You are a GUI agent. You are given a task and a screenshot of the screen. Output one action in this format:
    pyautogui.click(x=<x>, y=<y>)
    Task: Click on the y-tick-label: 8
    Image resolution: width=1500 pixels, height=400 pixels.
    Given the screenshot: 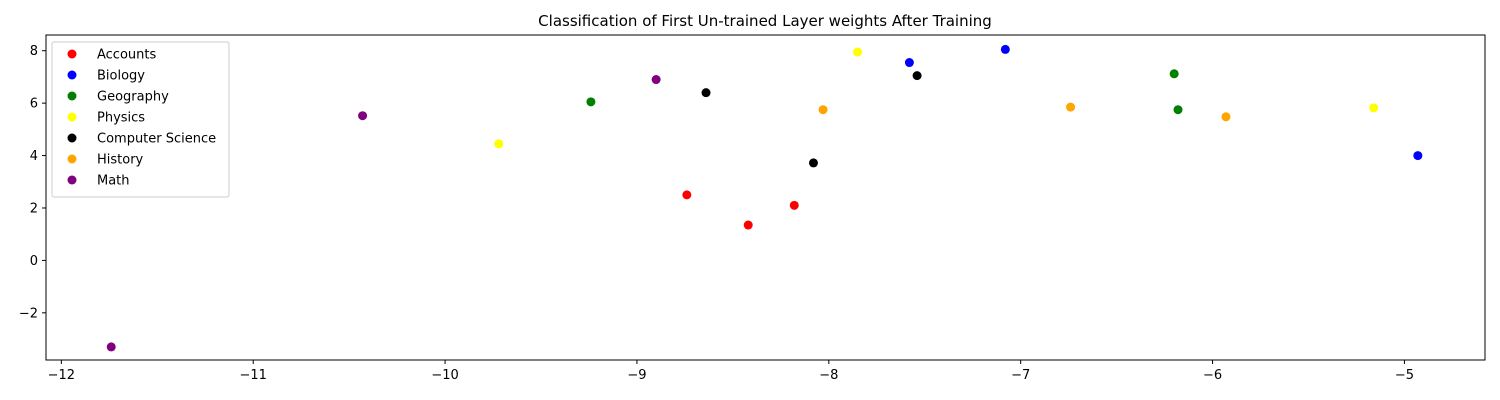 What is the action you would take?
    pyautogui.click(x=34, y=51)
    